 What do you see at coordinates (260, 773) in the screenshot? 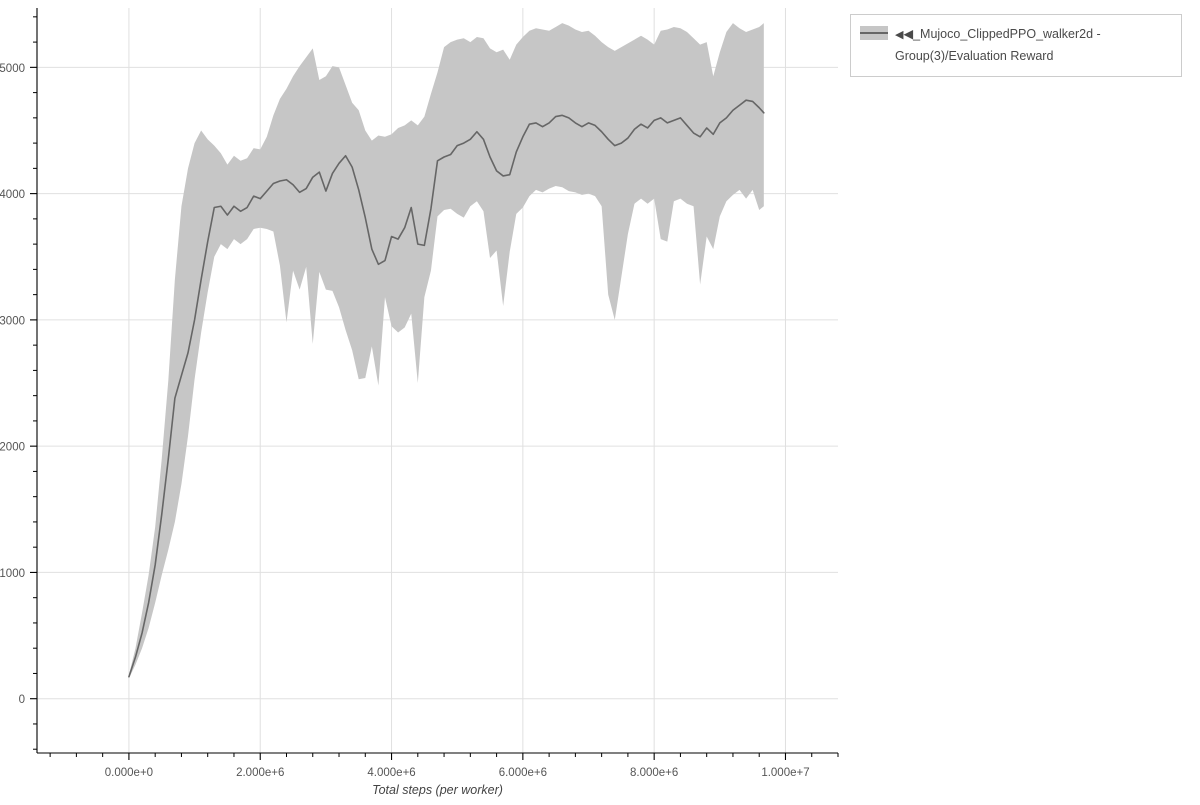
I see `x-tick-label: 2.000e+6` at bounding box center [260, 773].